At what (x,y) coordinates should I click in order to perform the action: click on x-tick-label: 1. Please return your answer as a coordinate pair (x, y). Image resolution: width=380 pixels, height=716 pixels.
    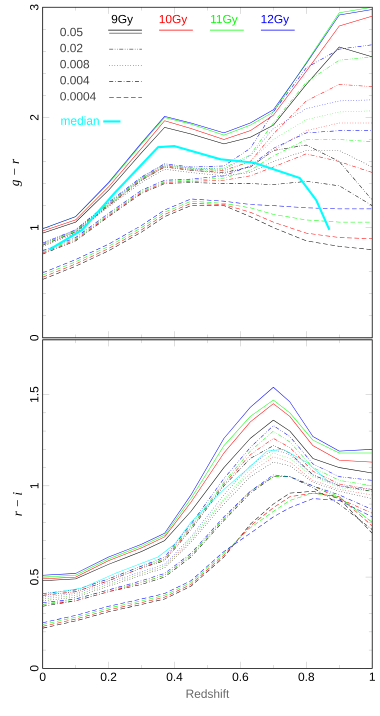
    Looking at the image, I should click on (373, 676).